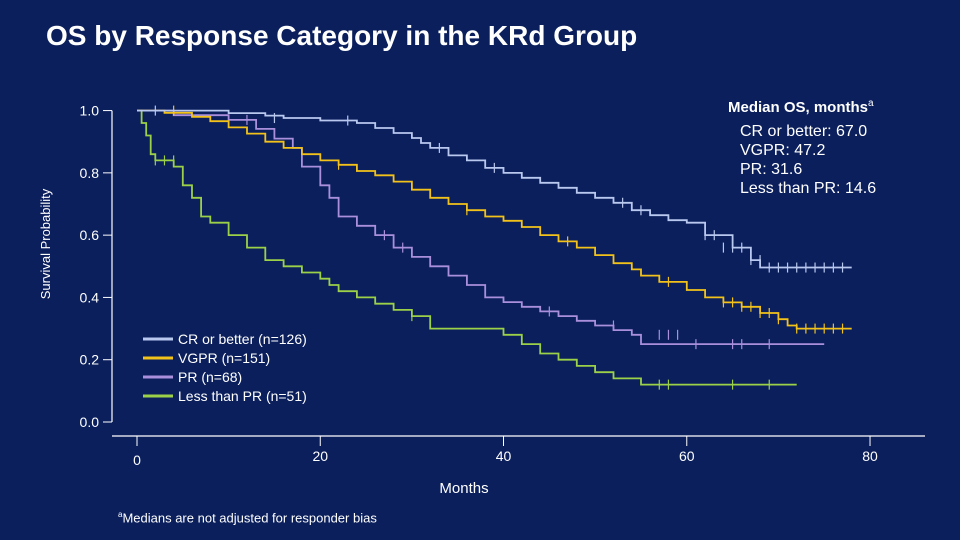 Image resolution: width=960 pixels, height=540 pixels. What do you see at coordinates (342, 35) in the screenshot?
I see `page-title: OS by Response Category in the KRd Group` at bounding box center [342, 35].